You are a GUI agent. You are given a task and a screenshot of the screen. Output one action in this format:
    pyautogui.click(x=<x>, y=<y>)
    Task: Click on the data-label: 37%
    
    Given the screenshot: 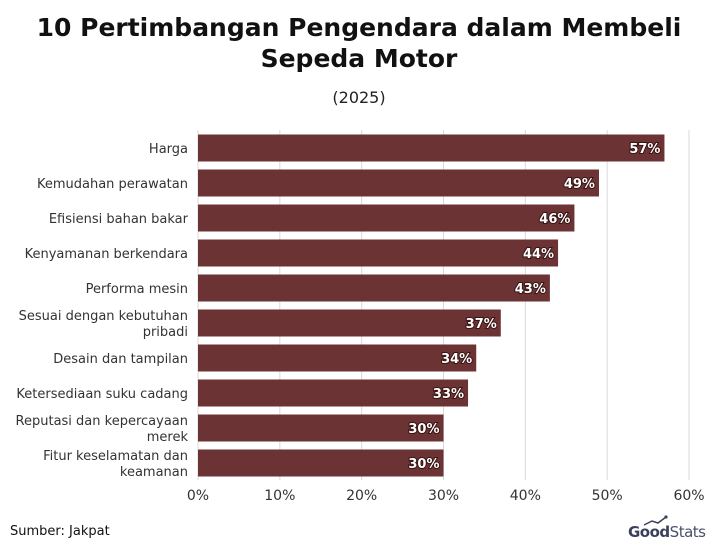 What is the action you would take?
    pyautogui.click(x=481, y=324)
    